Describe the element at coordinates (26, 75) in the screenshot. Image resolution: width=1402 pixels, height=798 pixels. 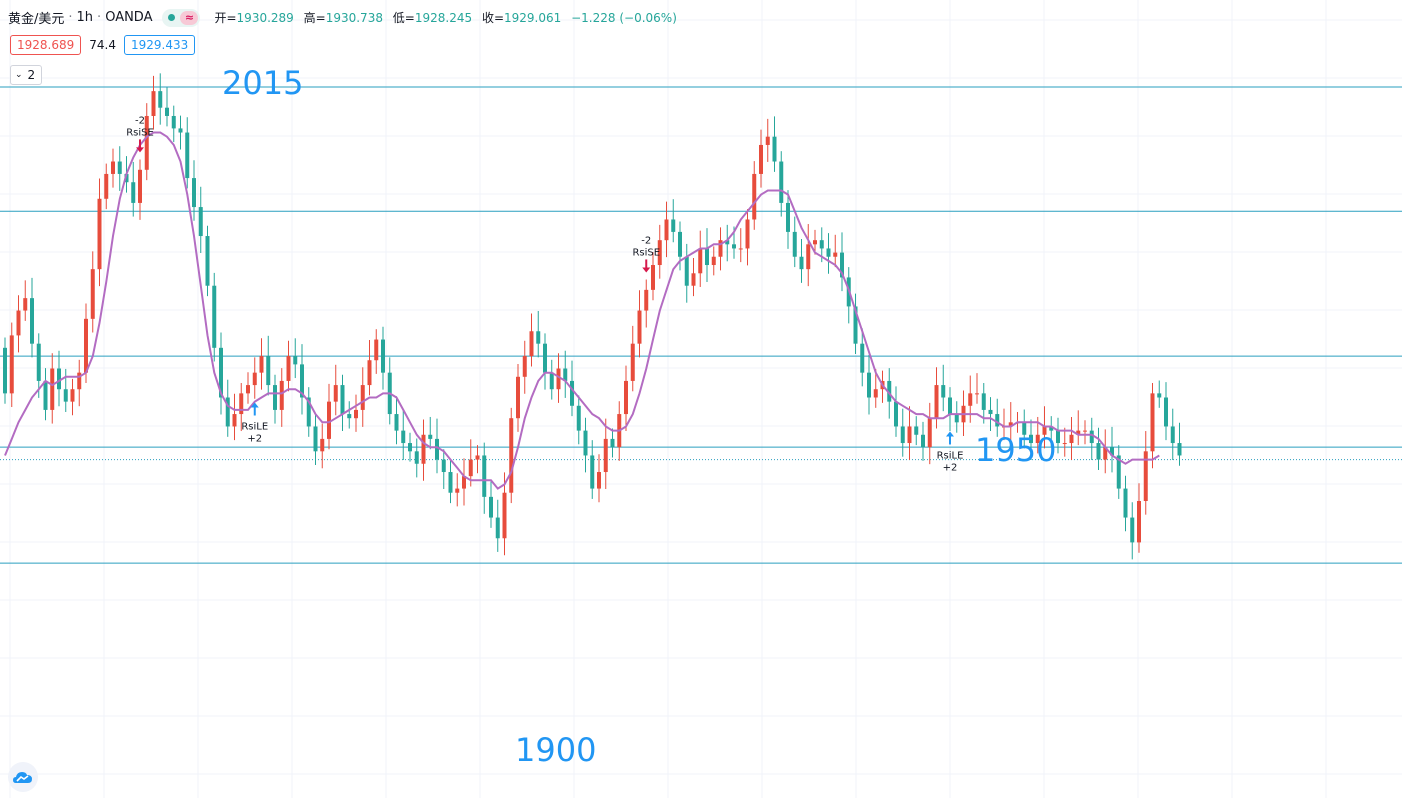
I see `indicators-toggle-button: ⌄ 2` at that location.